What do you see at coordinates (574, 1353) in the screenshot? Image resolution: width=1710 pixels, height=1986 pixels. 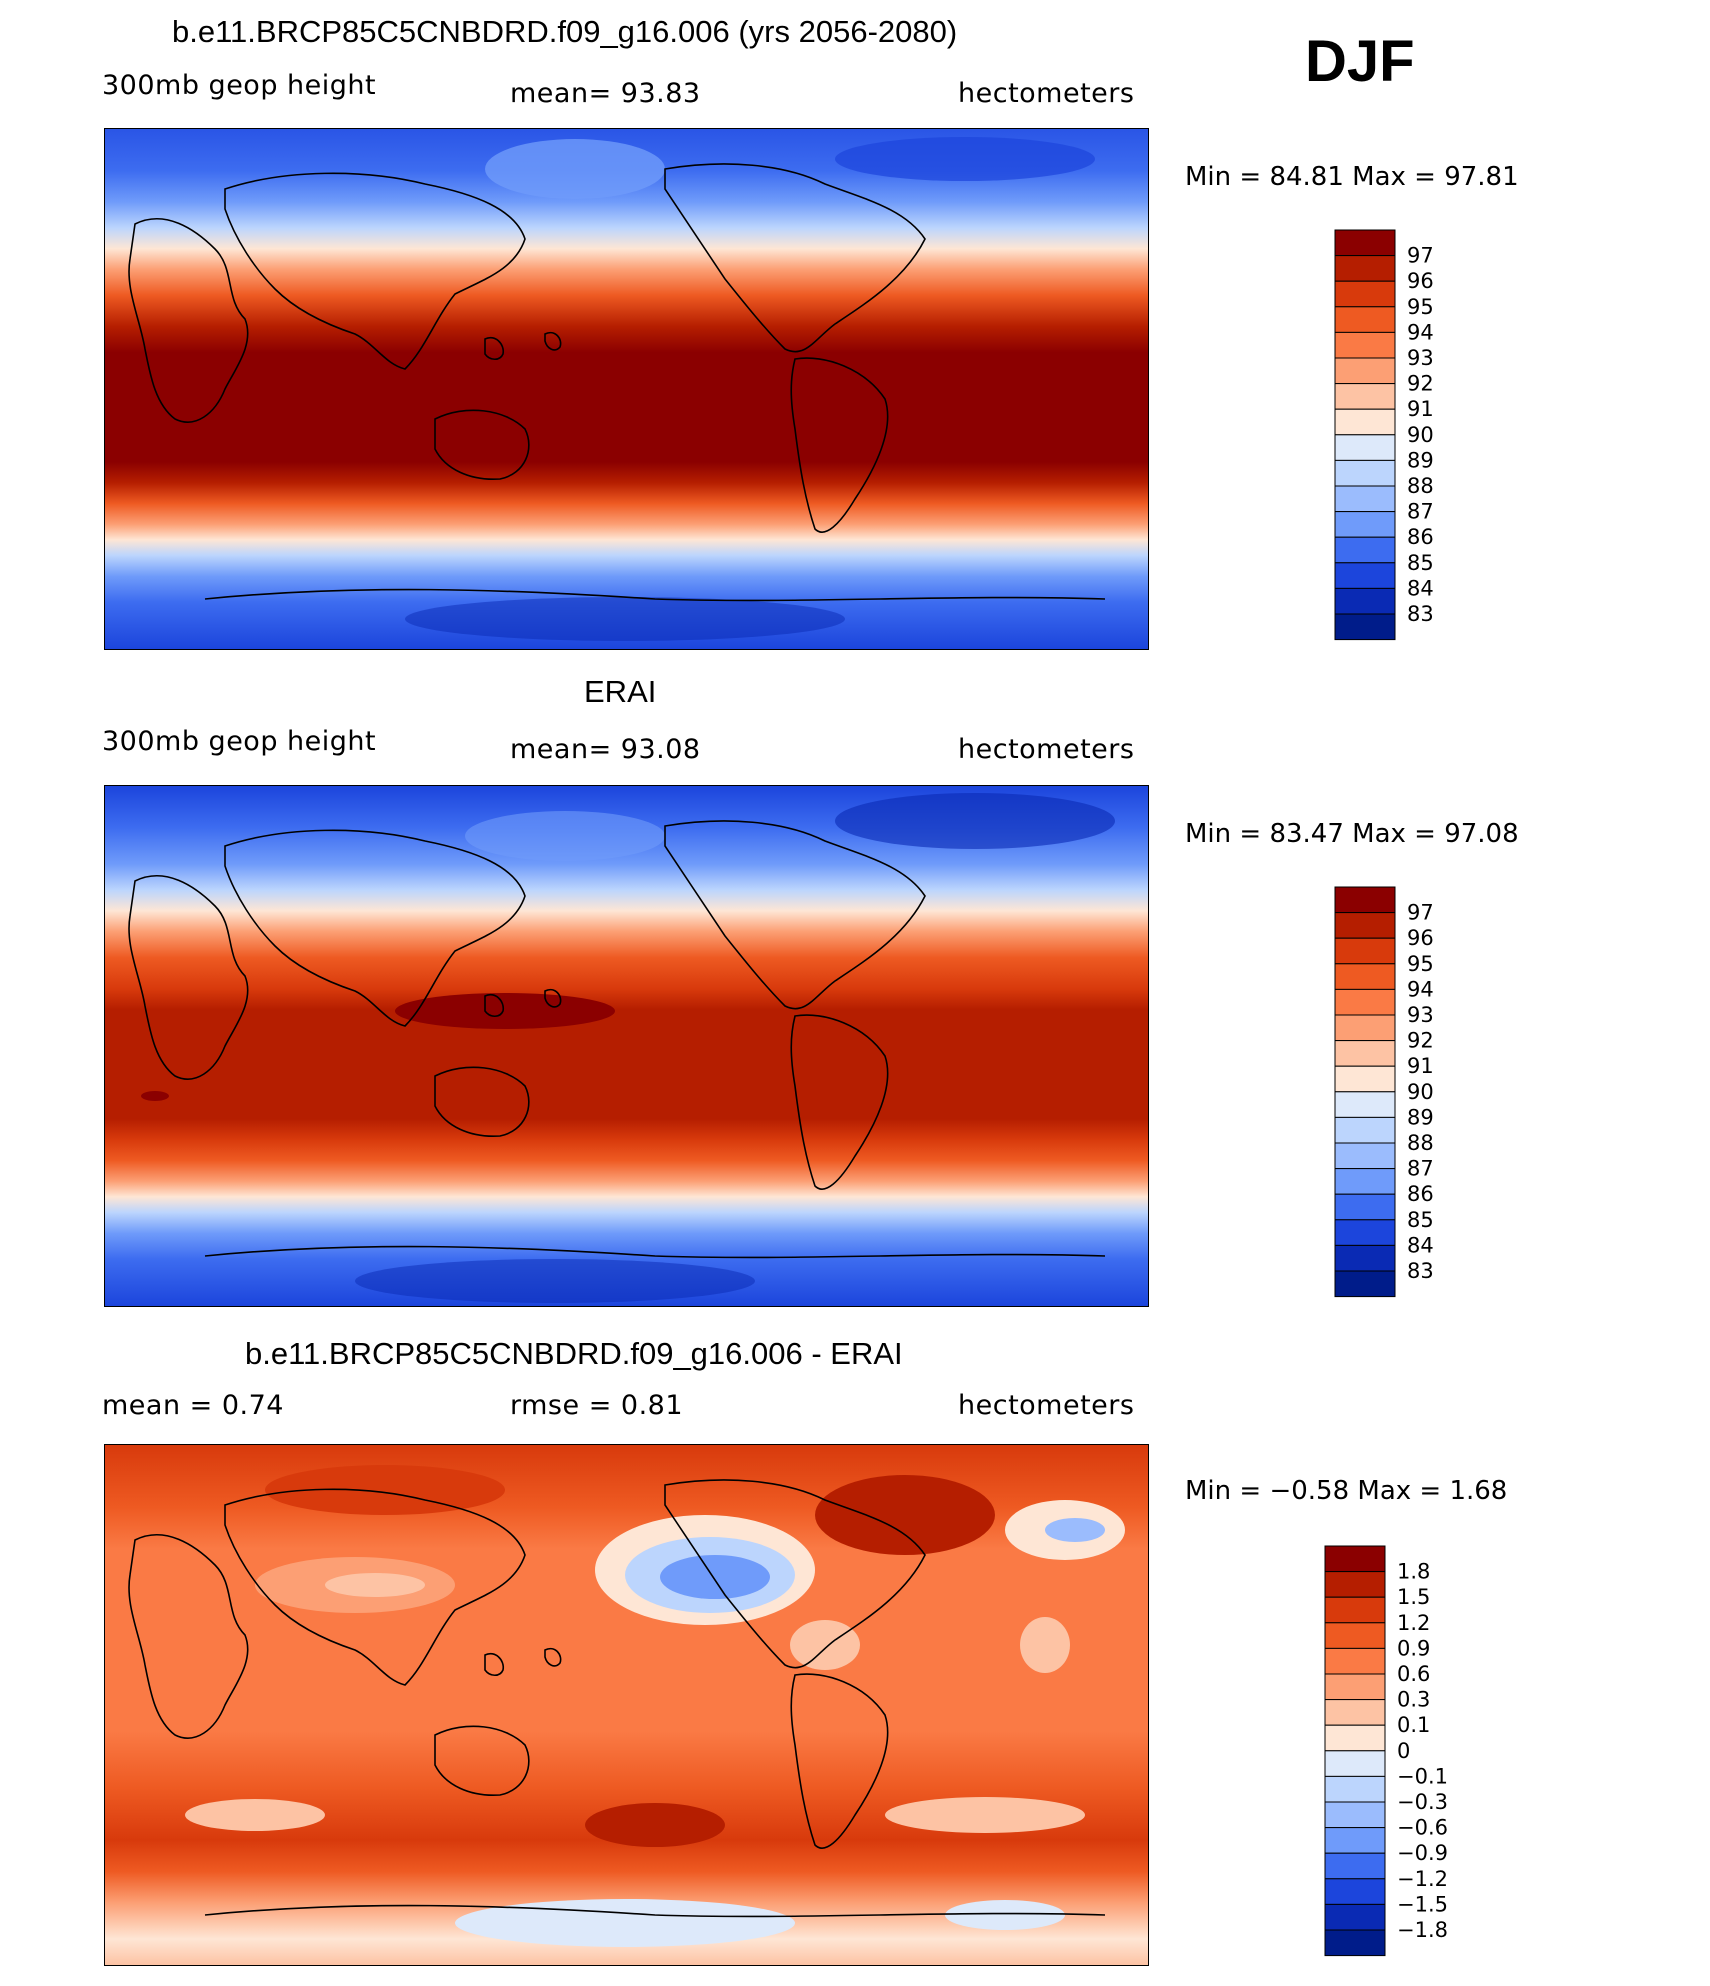 I see `panel-3-title: b.e11.BRCP85C5CNBDRD.f09_g16.006 - ERAI` at bounding box center [574, 1353].